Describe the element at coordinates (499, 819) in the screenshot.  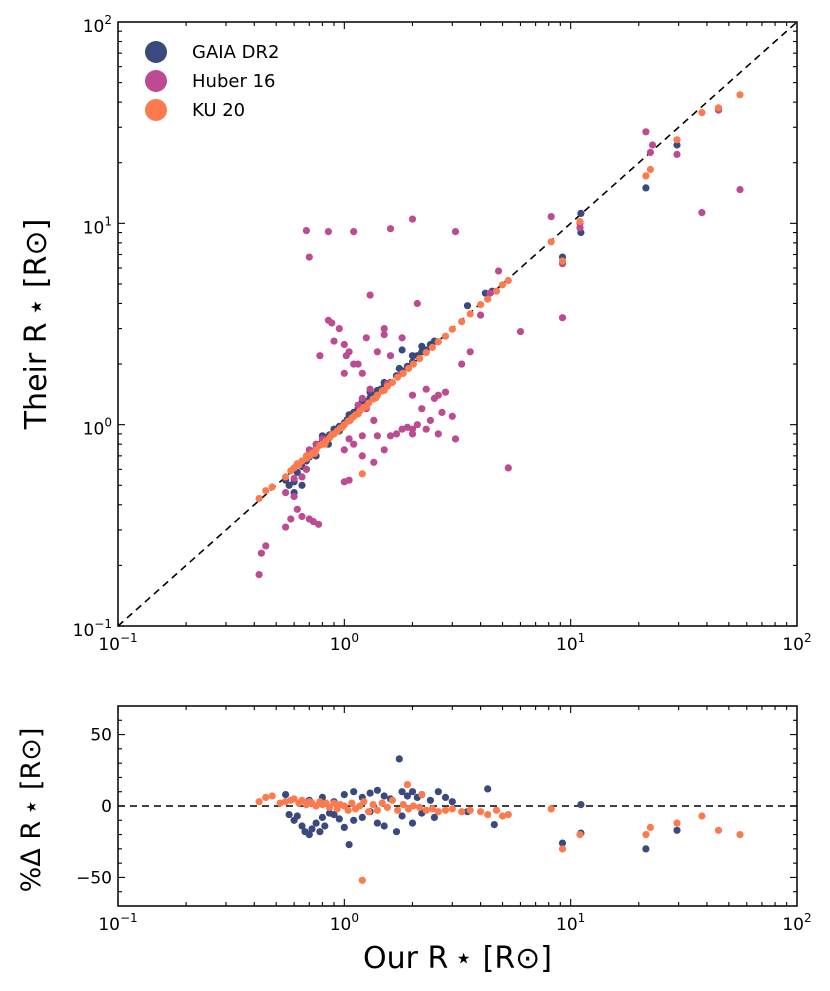
I see `bottom-scatter-points` at that location.